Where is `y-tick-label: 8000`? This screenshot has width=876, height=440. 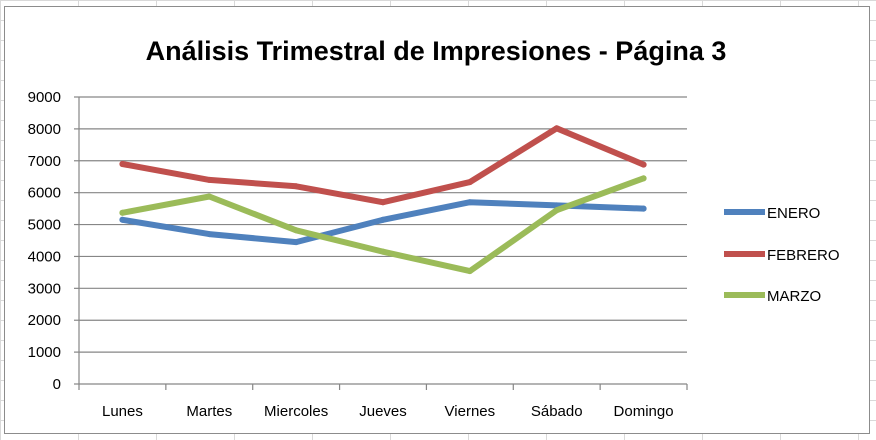
y-tick-label: 8000 is located at coordinates (44, 129).